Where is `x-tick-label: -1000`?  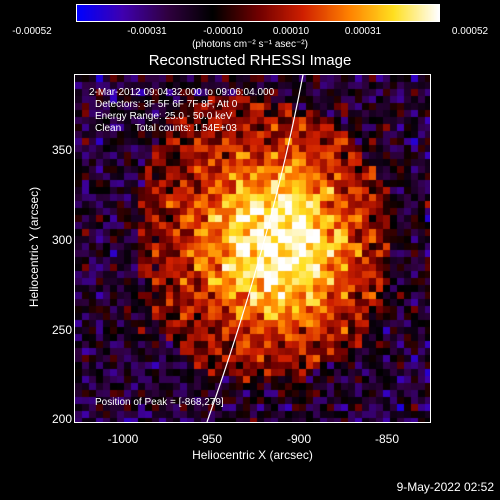 x-tick-label: -1000 is located at coordinates (123, 439).